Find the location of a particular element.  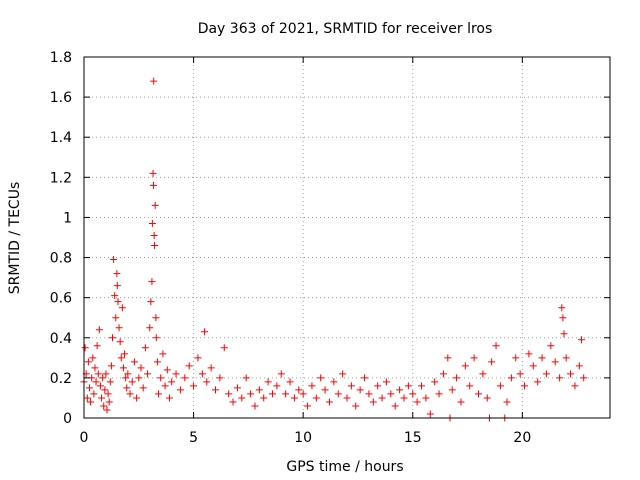

y-tick-label: 1.2 is located at coordinates (61, 178).